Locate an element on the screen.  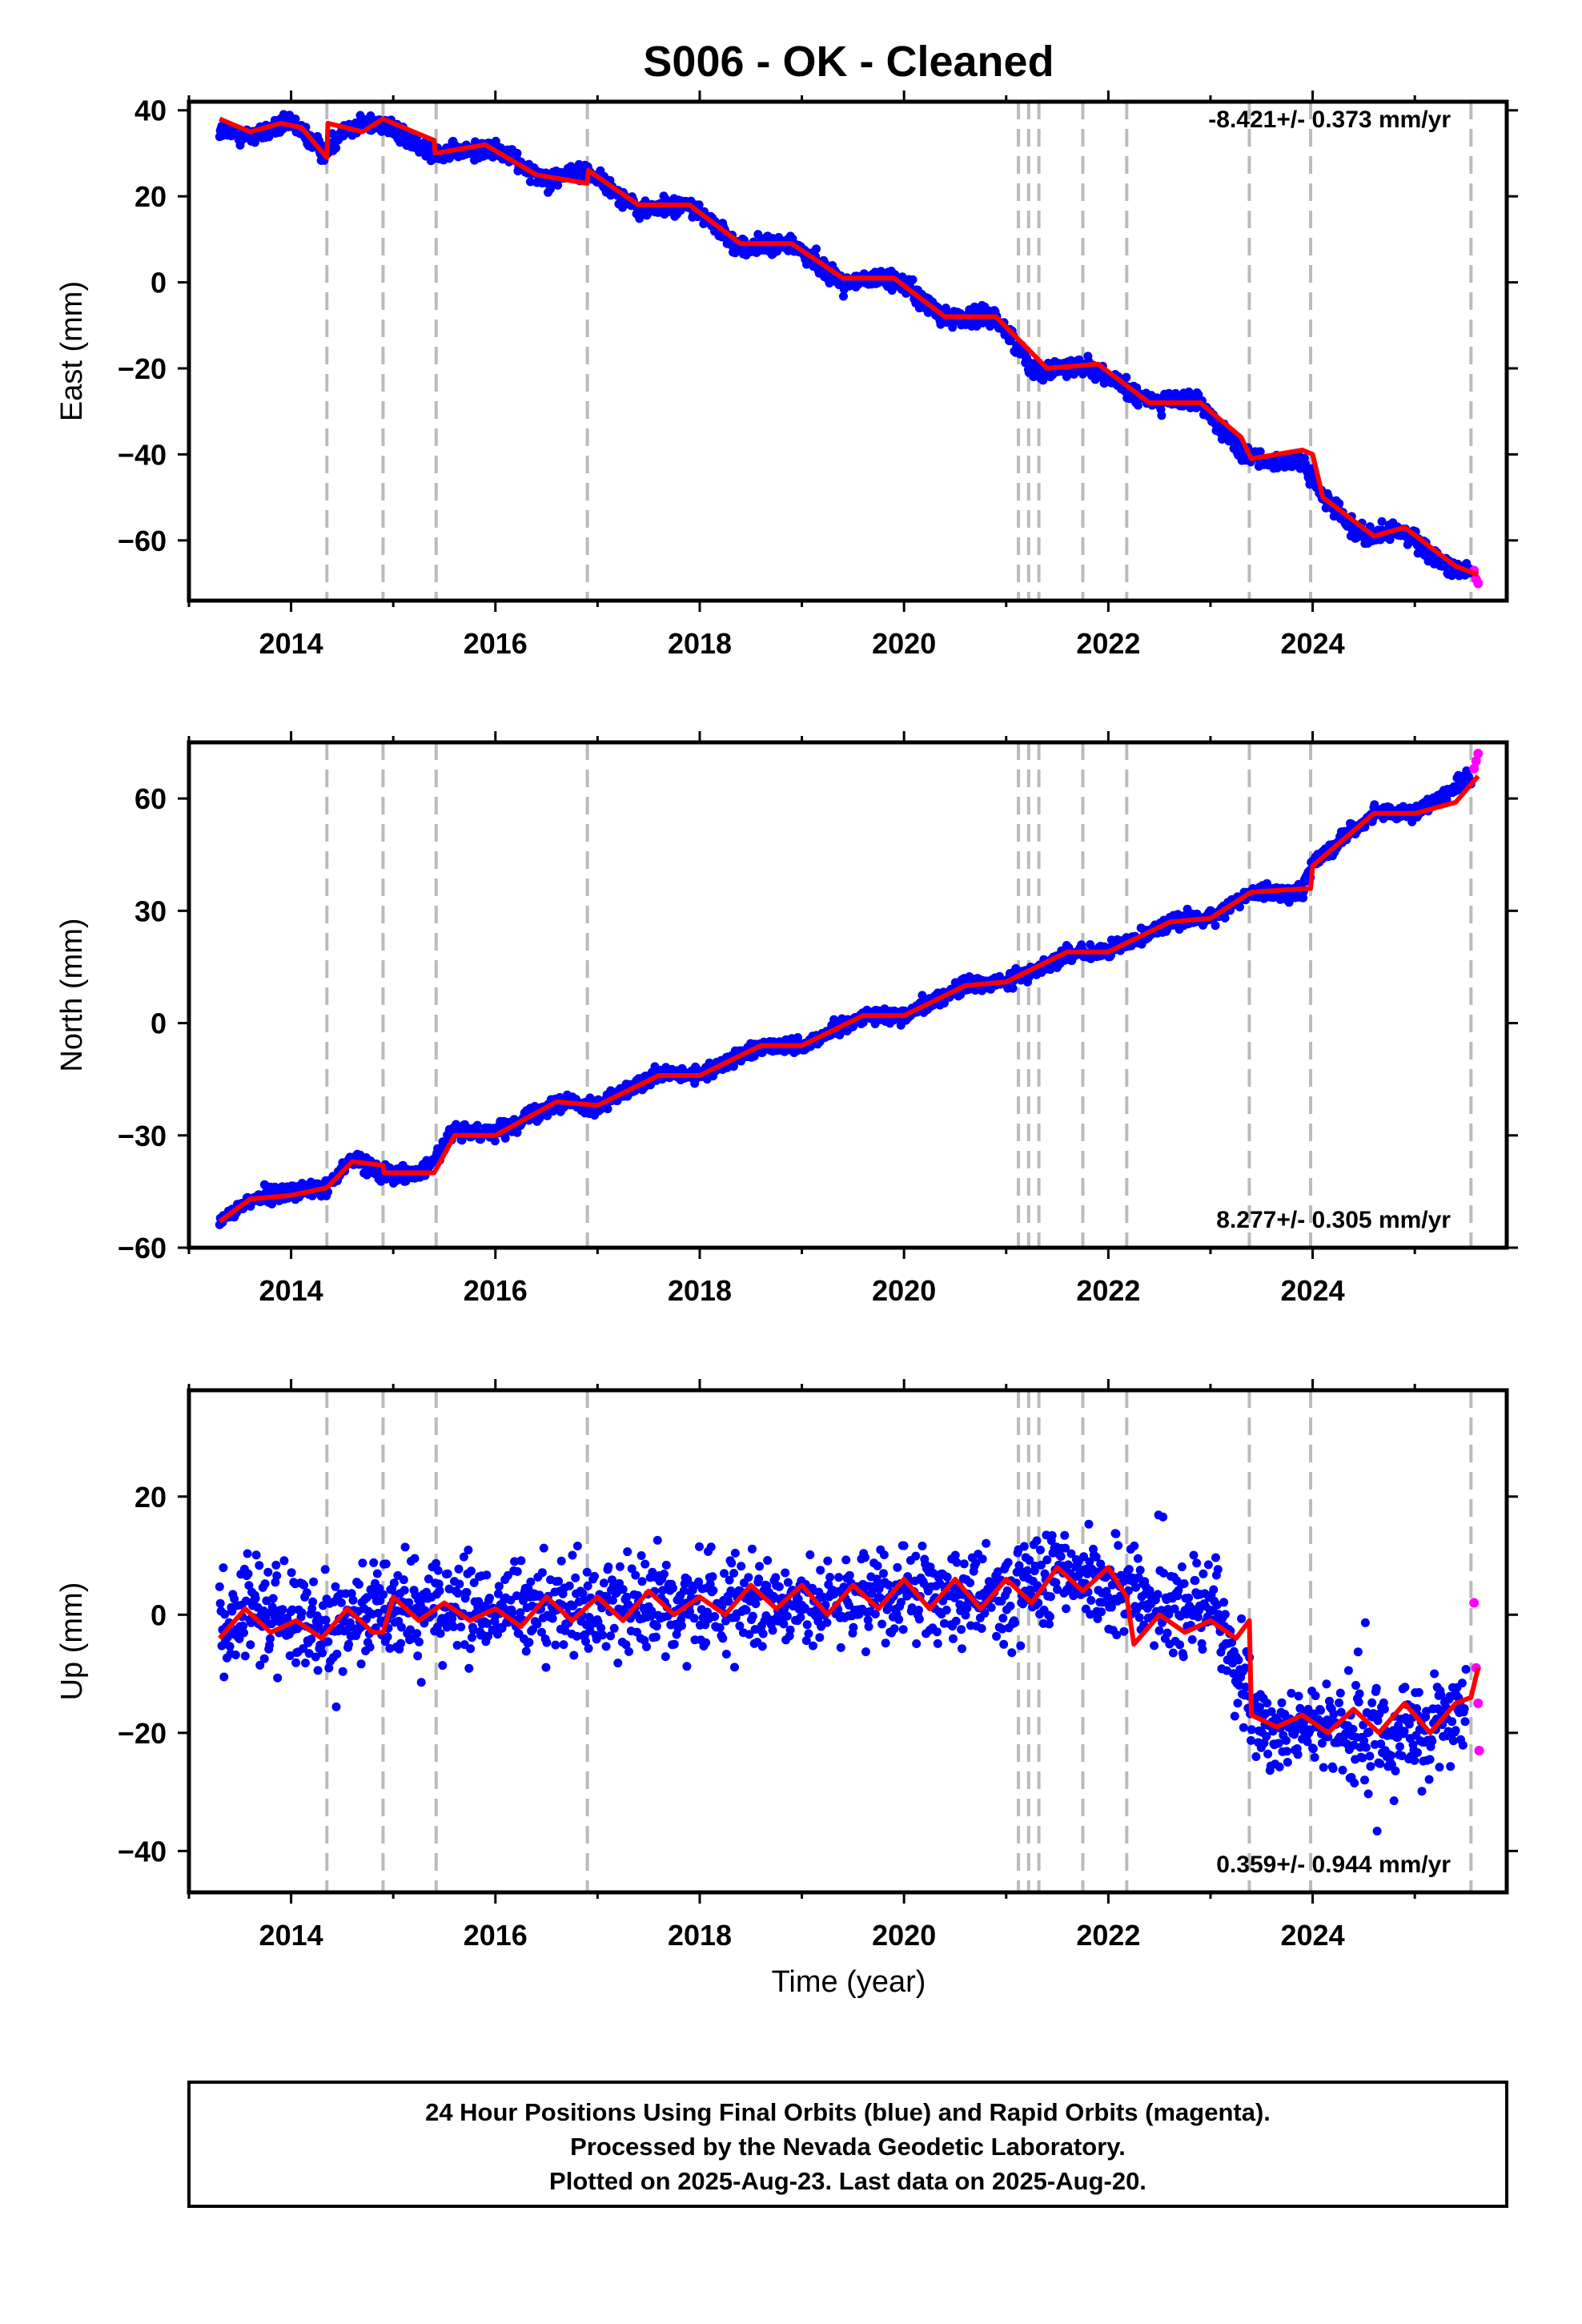
y-axis-label: North (mm) is located at coordinates (72, 995).